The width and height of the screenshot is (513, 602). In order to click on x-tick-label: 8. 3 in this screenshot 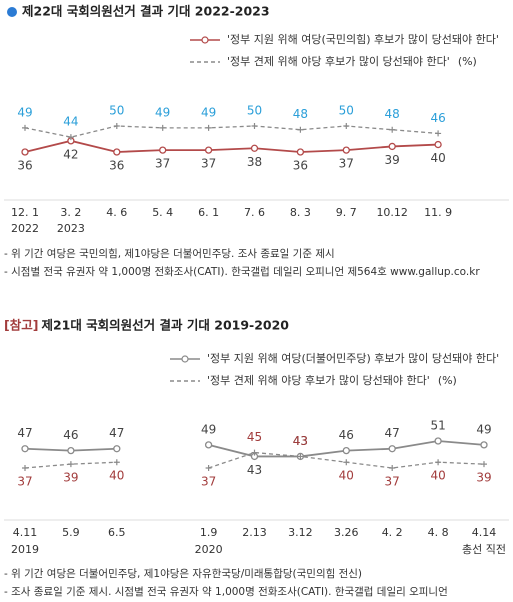, I will do `click(300, 212)`.